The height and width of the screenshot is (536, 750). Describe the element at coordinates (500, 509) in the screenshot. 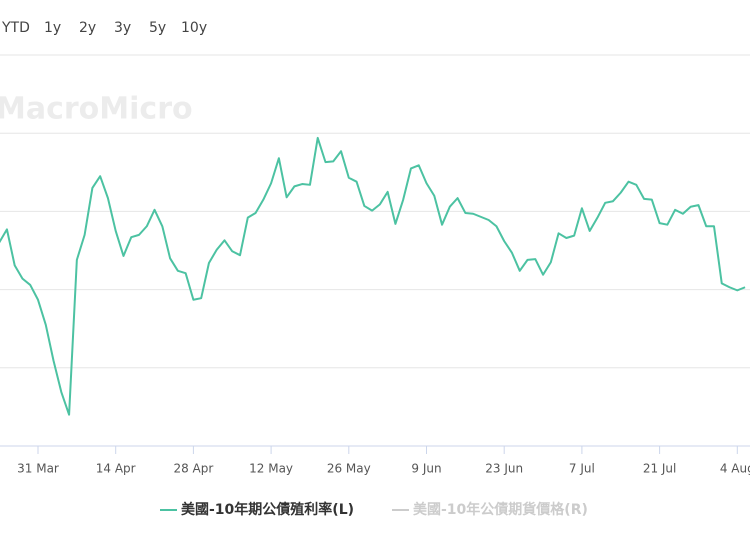

I see `legend-label: 美國-10年公債期貨價格(R)` at that location.